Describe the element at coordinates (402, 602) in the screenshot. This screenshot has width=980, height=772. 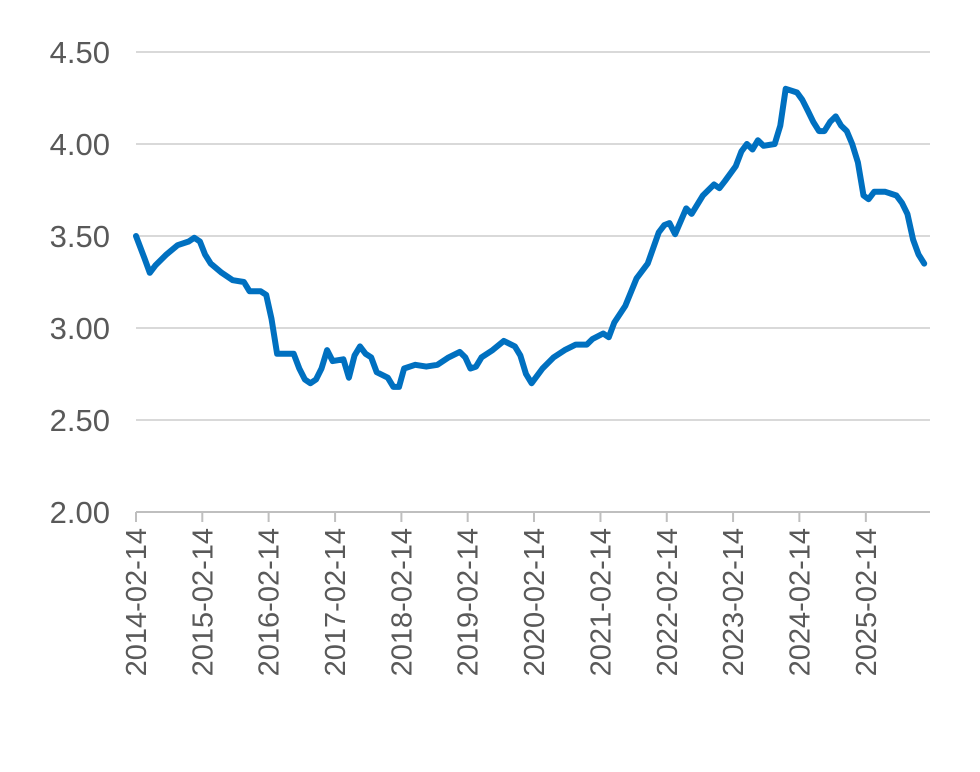
I see `x-tick-label: 2018-02-14` at that location.